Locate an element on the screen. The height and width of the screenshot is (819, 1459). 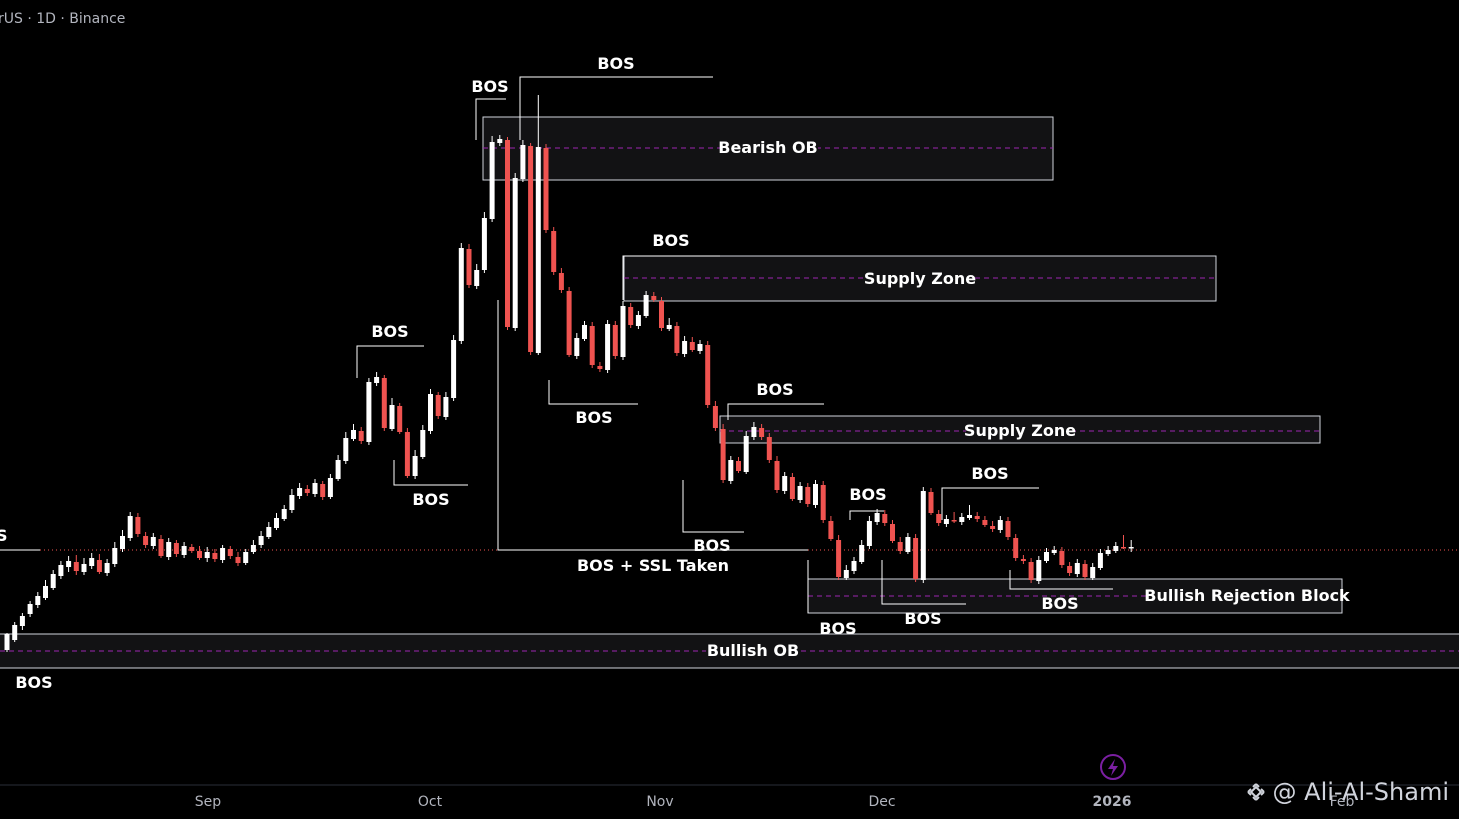
bullish-ob-zone: Bullish OB is located at coordinates (729, 651).